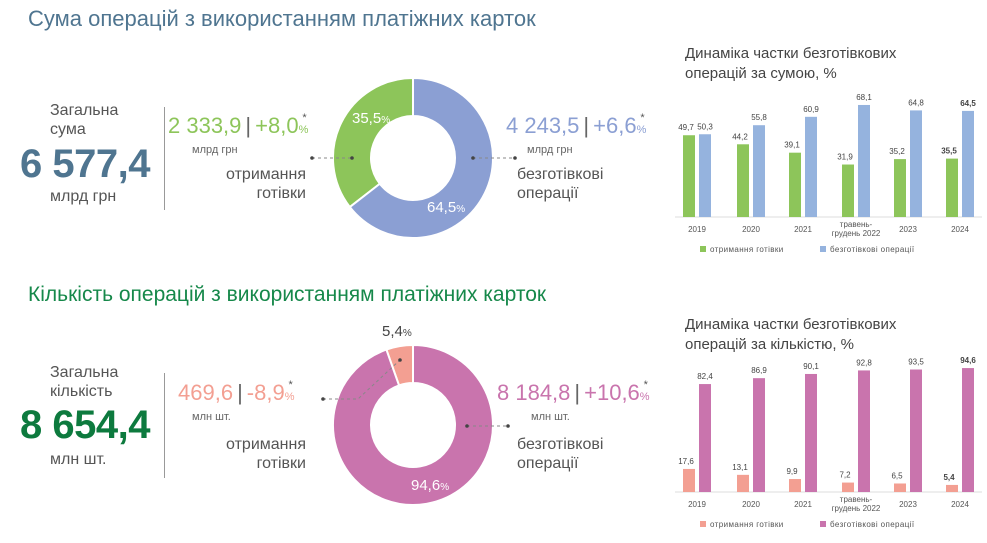 This screenshot has width=987, height=543. Describe the element at coordinates (266, 184) in the screenshot. I see `sum-cash-label: отримання готівки` at that location.